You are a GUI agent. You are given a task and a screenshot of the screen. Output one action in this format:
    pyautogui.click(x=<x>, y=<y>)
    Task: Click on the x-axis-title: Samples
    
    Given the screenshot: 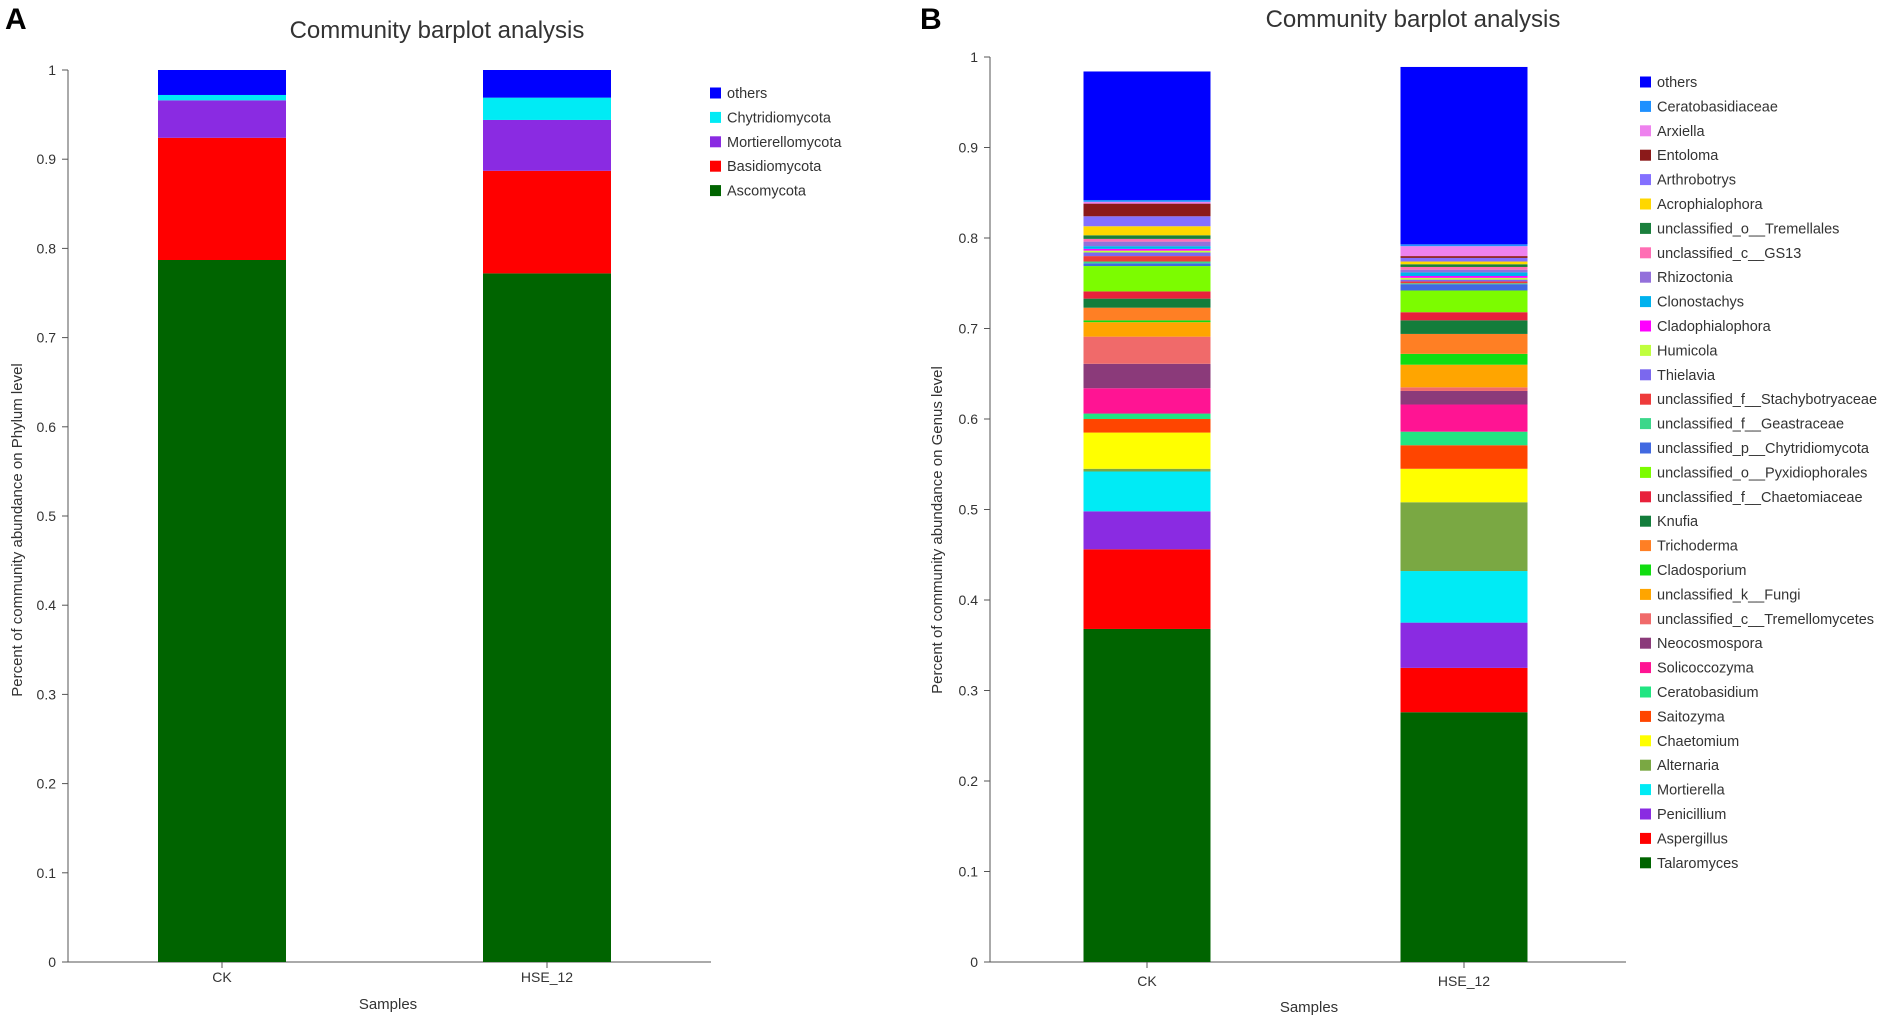 What is the action you would take?
    pyautogui.click(x=1309, y=1007)
    